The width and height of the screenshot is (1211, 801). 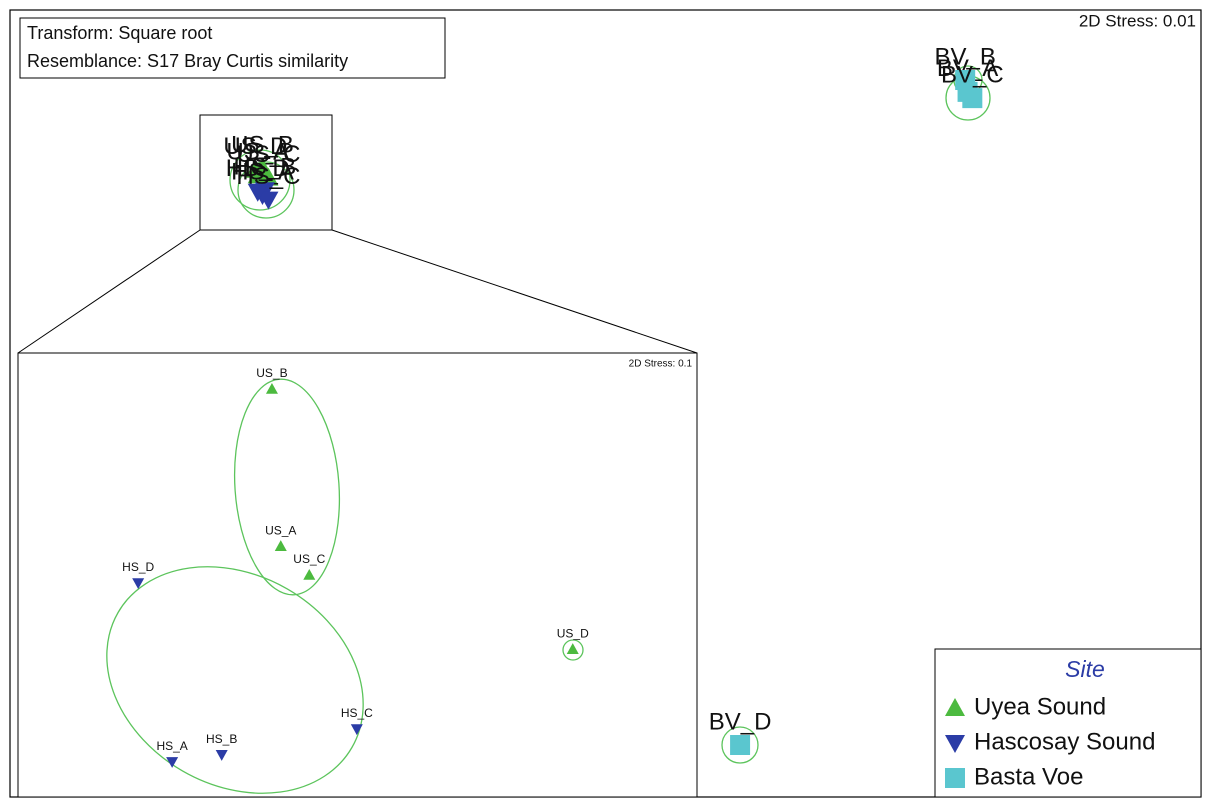 I want to click on zoom-box, so click(x=266, y=172).